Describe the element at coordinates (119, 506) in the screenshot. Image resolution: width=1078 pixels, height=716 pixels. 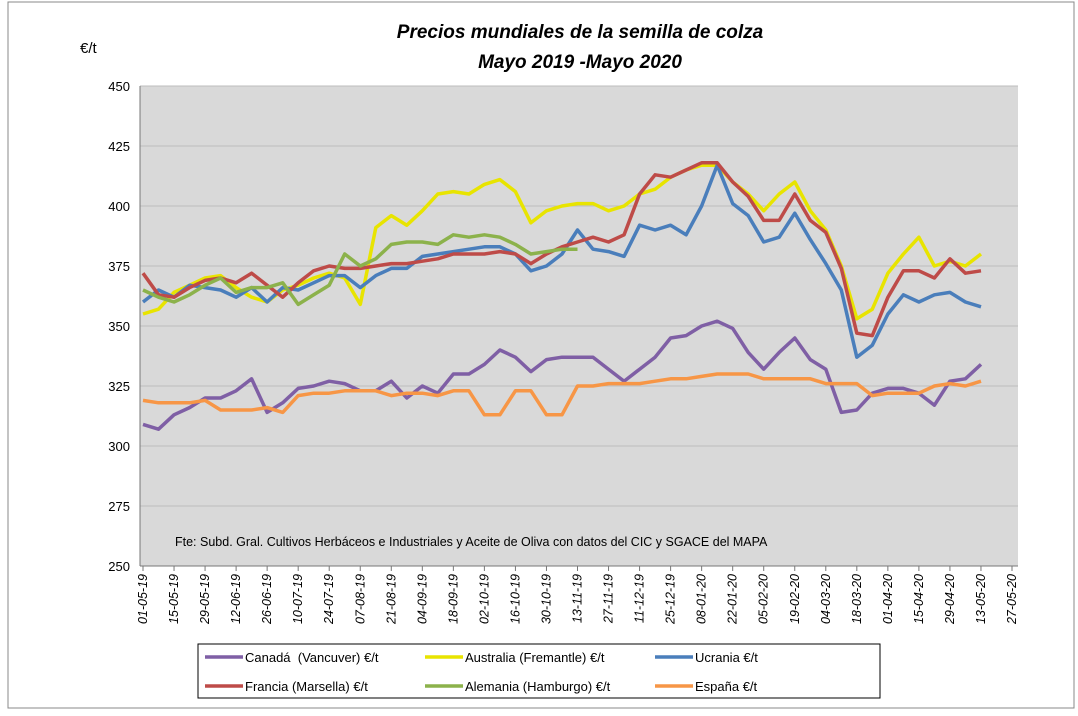
I see `y-tick-label: 275` at that location.